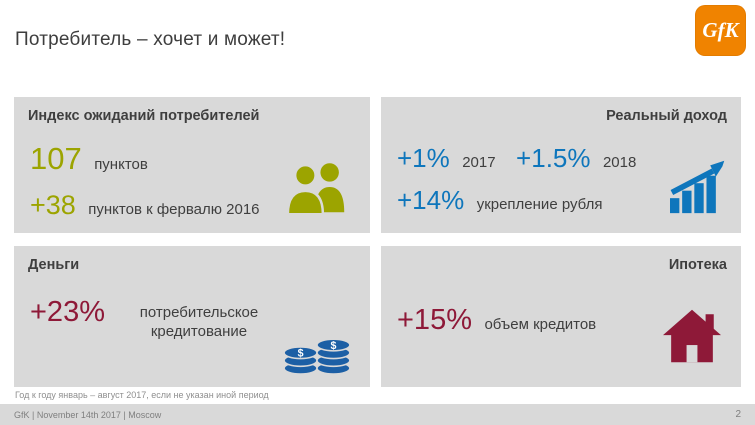 The image size is (755, 425). I want to click on money-row-1: +23% потребительское кредитование, so click(157, 319).